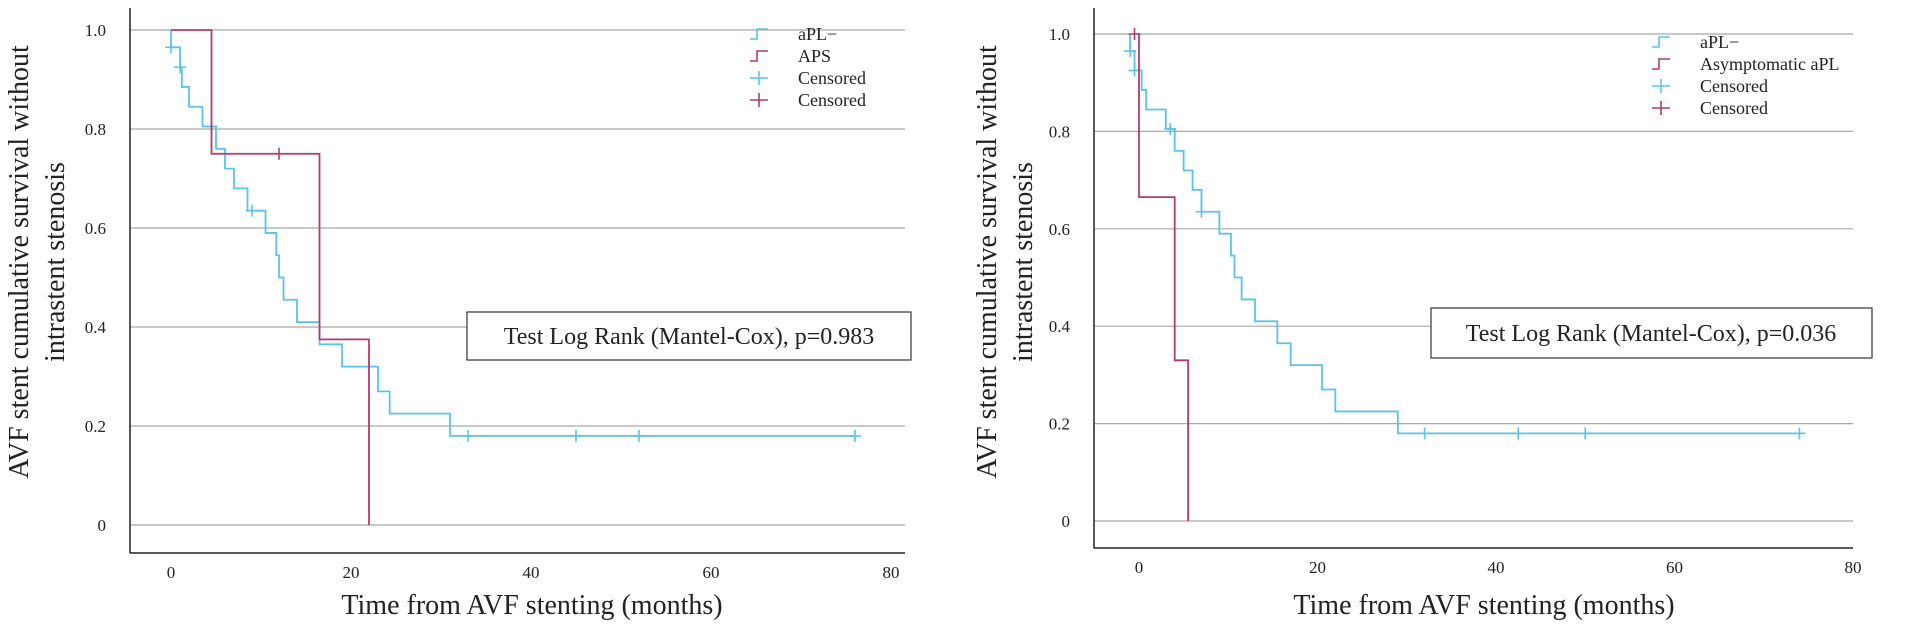 Image resolution: width=1907 pixels, height=625 pixels. What do you see at coordinates (987, 262) in the screenshot?
I see `right-y-axis-label-line-1: AVF stent cumulative survival without` at bounding box center [987, 262].